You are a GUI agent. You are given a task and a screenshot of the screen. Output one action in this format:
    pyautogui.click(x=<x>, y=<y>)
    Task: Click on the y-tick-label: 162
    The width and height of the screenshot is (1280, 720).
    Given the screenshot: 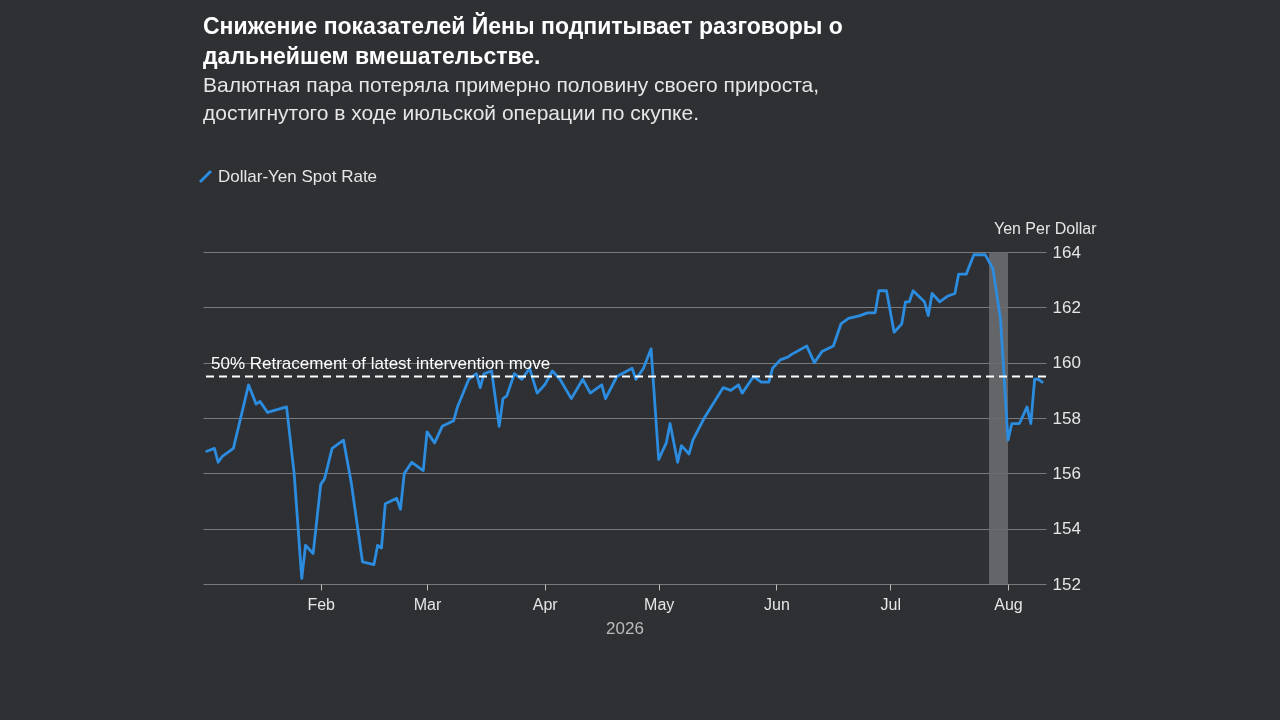 What is the action you would take?
    pyautogui.click(x=1066, y=307)
    